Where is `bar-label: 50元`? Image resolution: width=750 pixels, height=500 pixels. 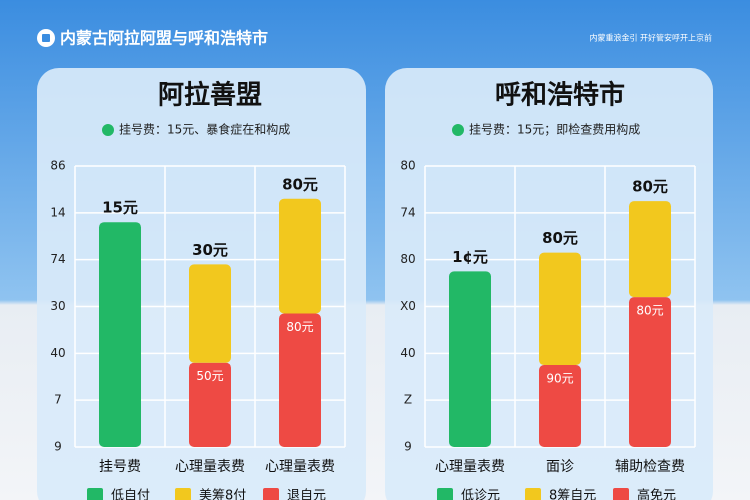
bar-label: 50元 is located at coordinates (209, 376).